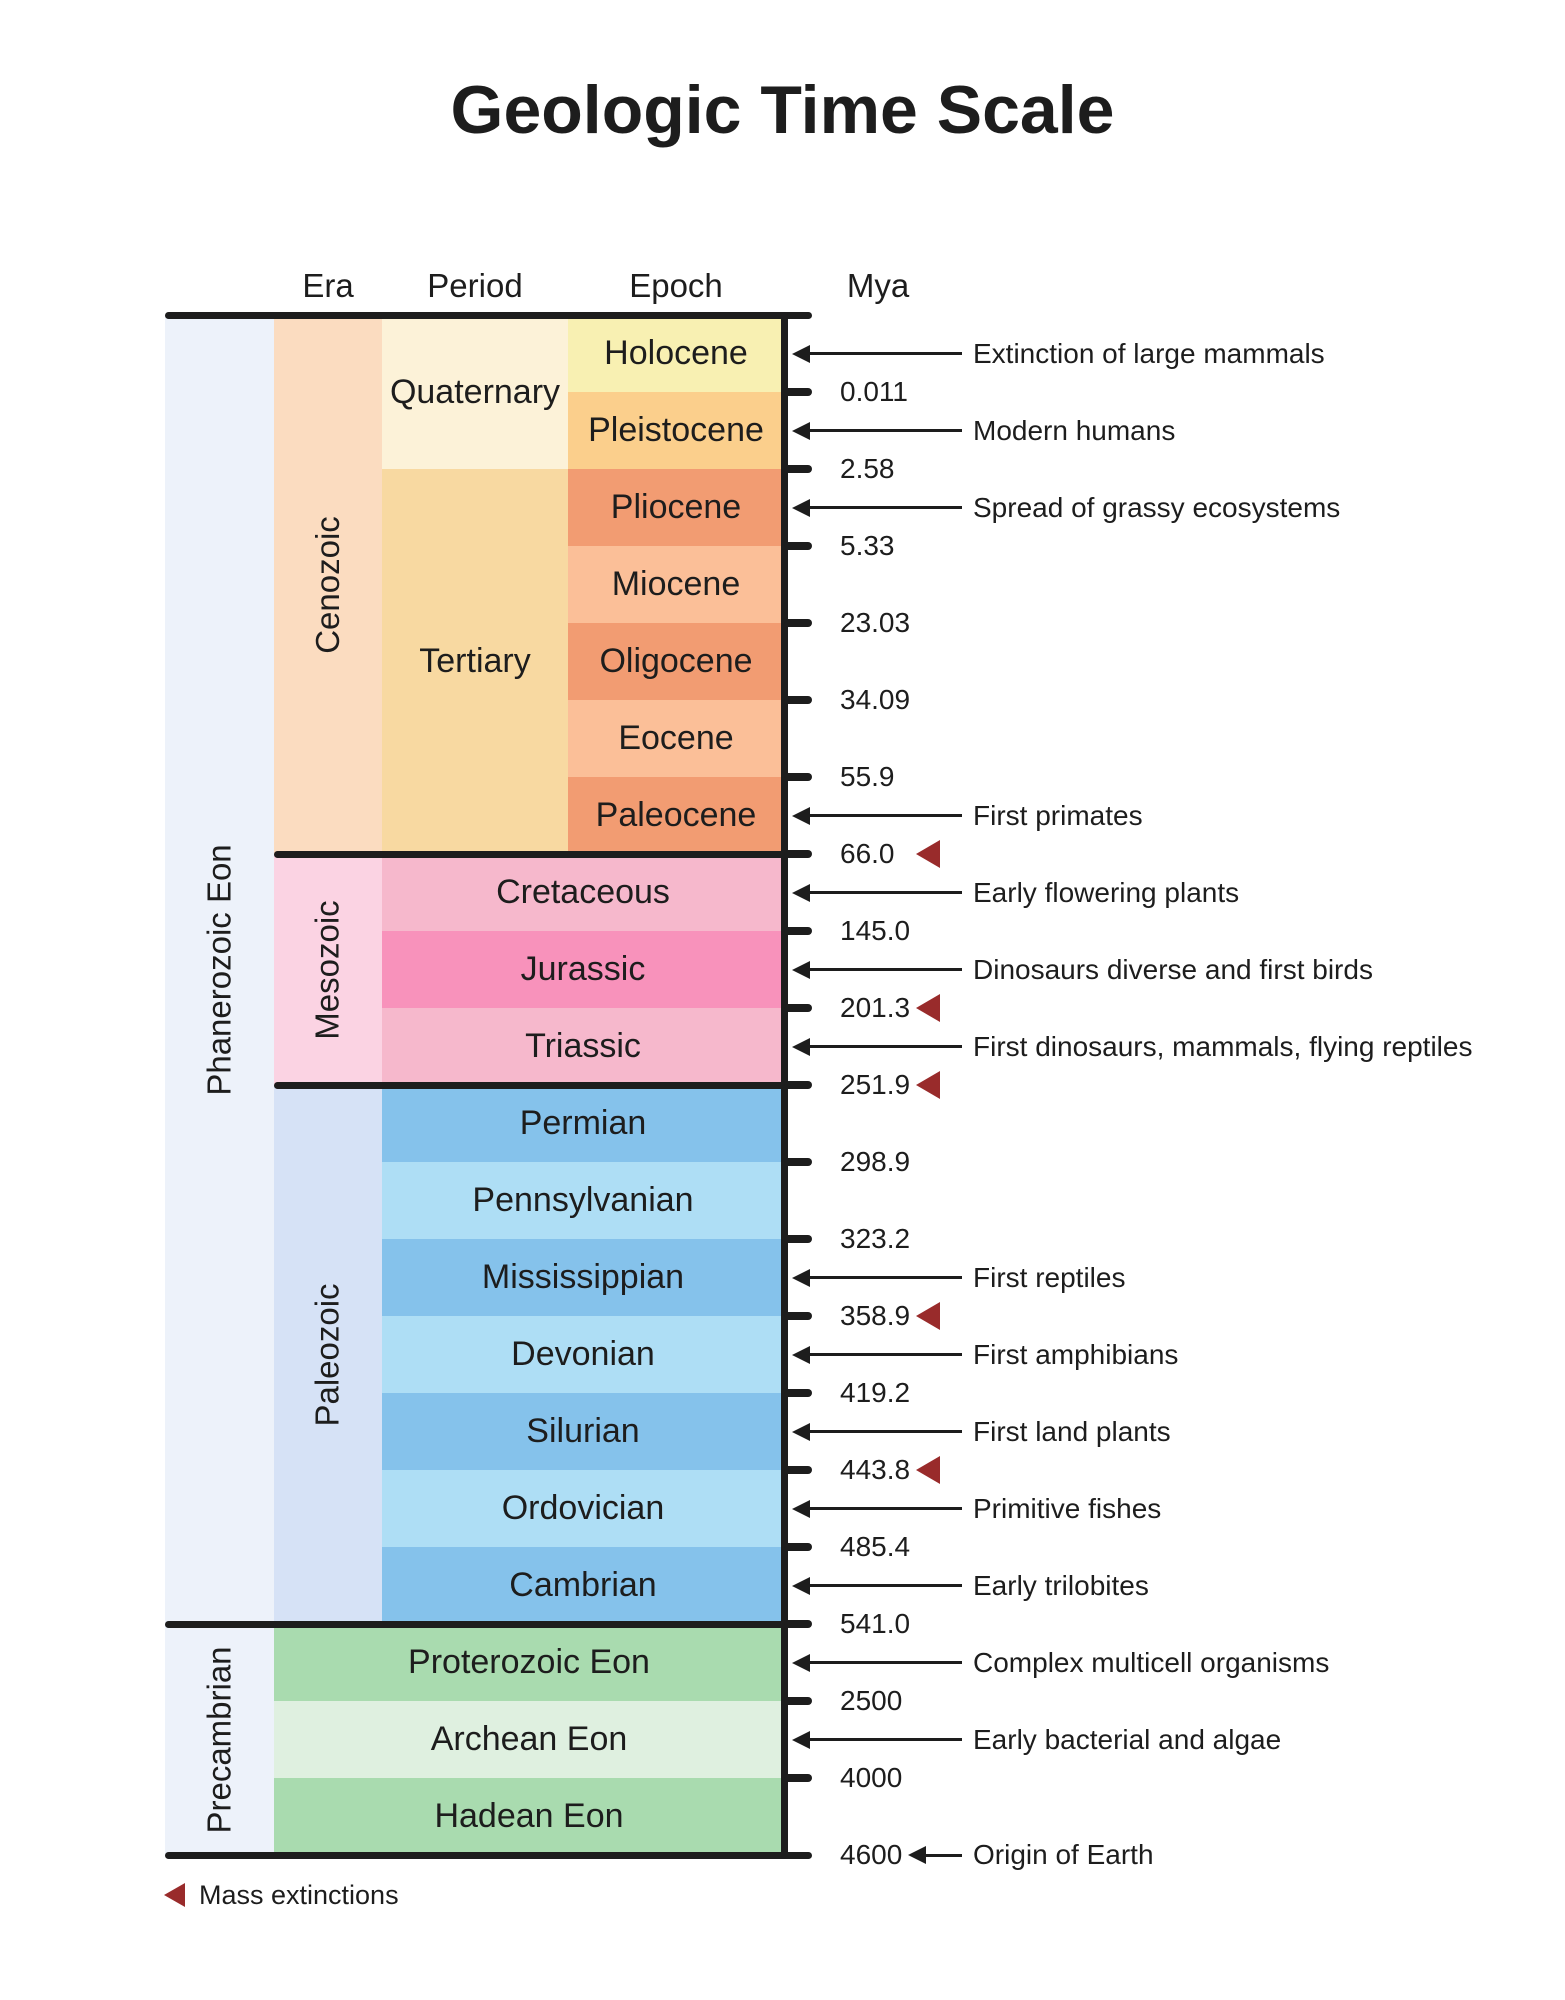 This screenshot has width=1565, height=2000. What do you see at coordinates (801, 430) in the screenshot?
I see `annotation-arrow-head-modern-humans` at bounding box center [801, 430].